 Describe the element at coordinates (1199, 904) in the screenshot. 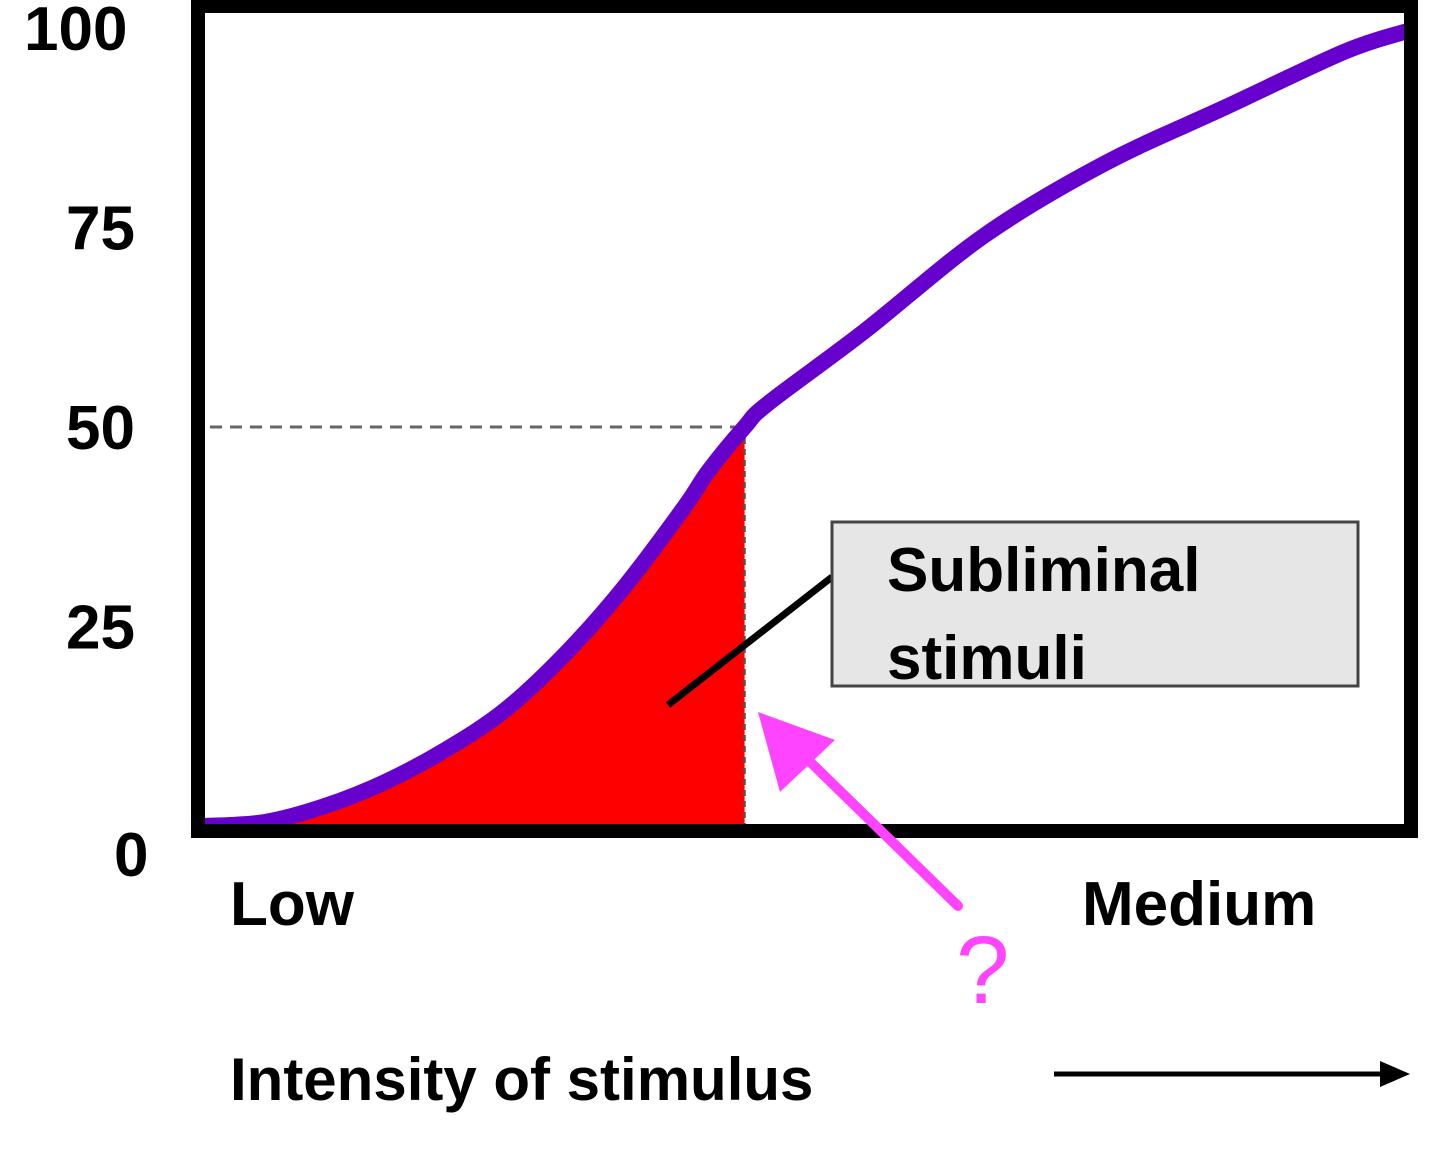

I see `x-category-medium: Medium` at that location.